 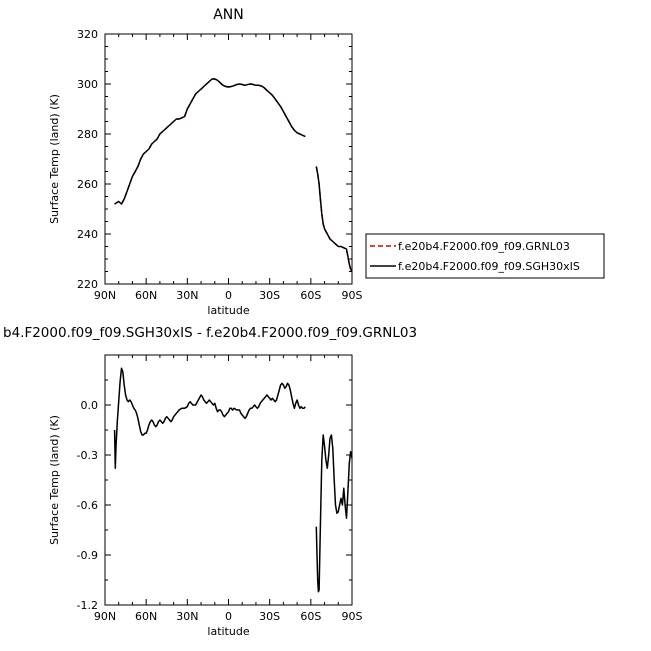 What do you see at coordinates (87, 284) in the screenshot?
I see `y-tick-label: 220` at bounding box center [87, 284].